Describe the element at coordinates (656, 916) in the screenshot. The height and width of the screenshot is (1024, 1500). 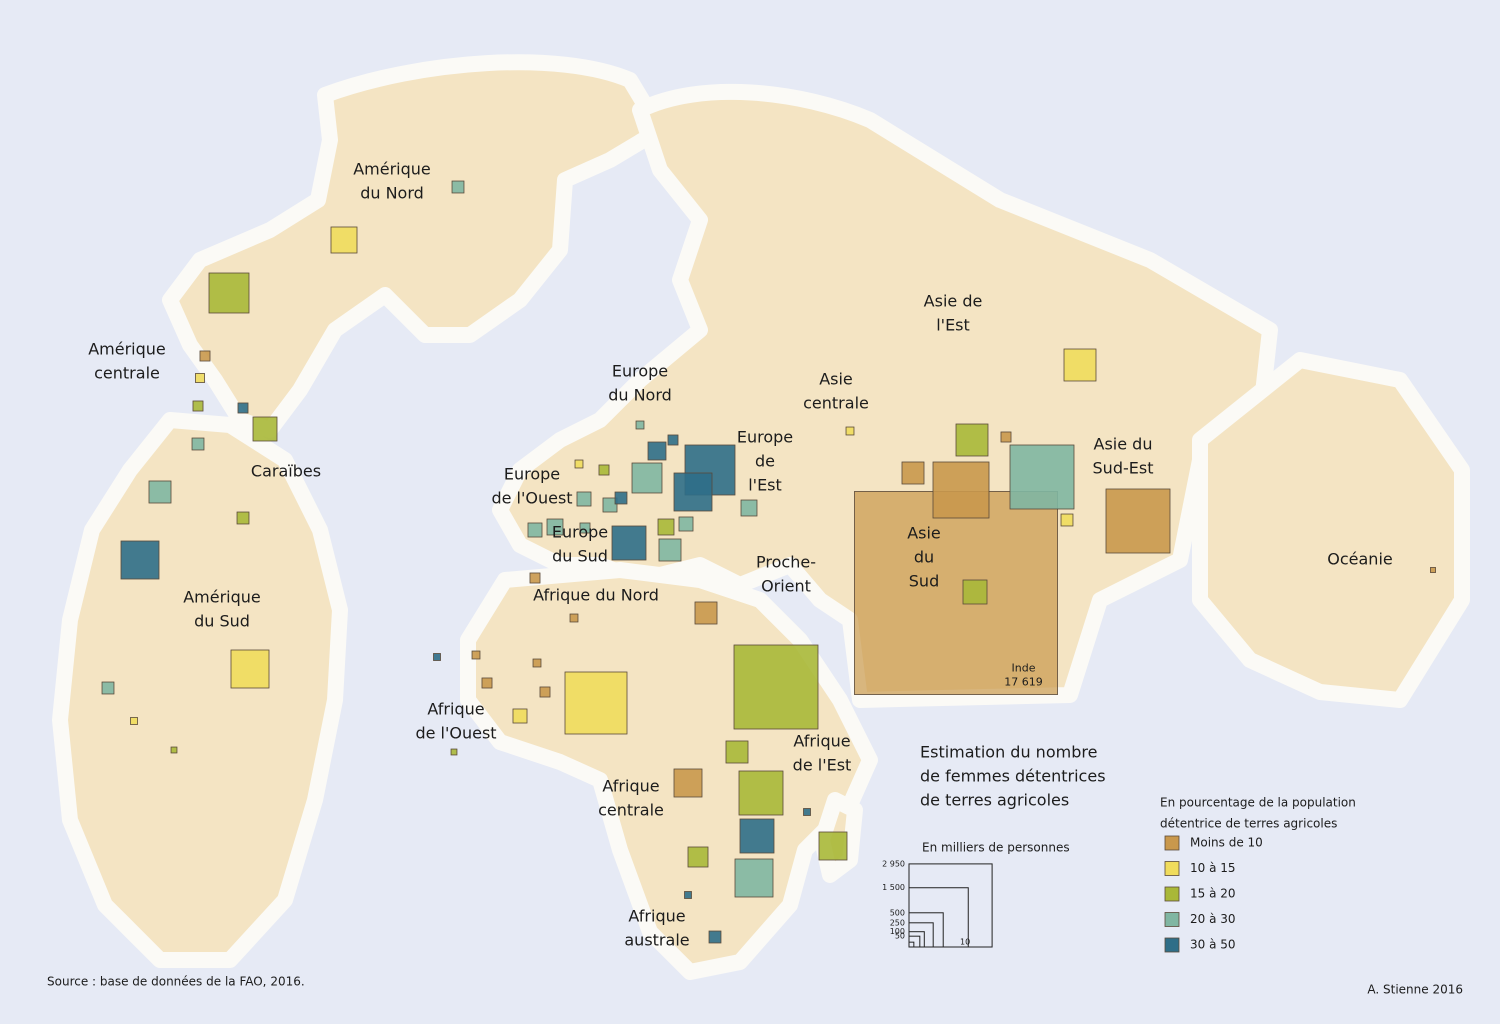
I see `region-label: Afrique` at that location.